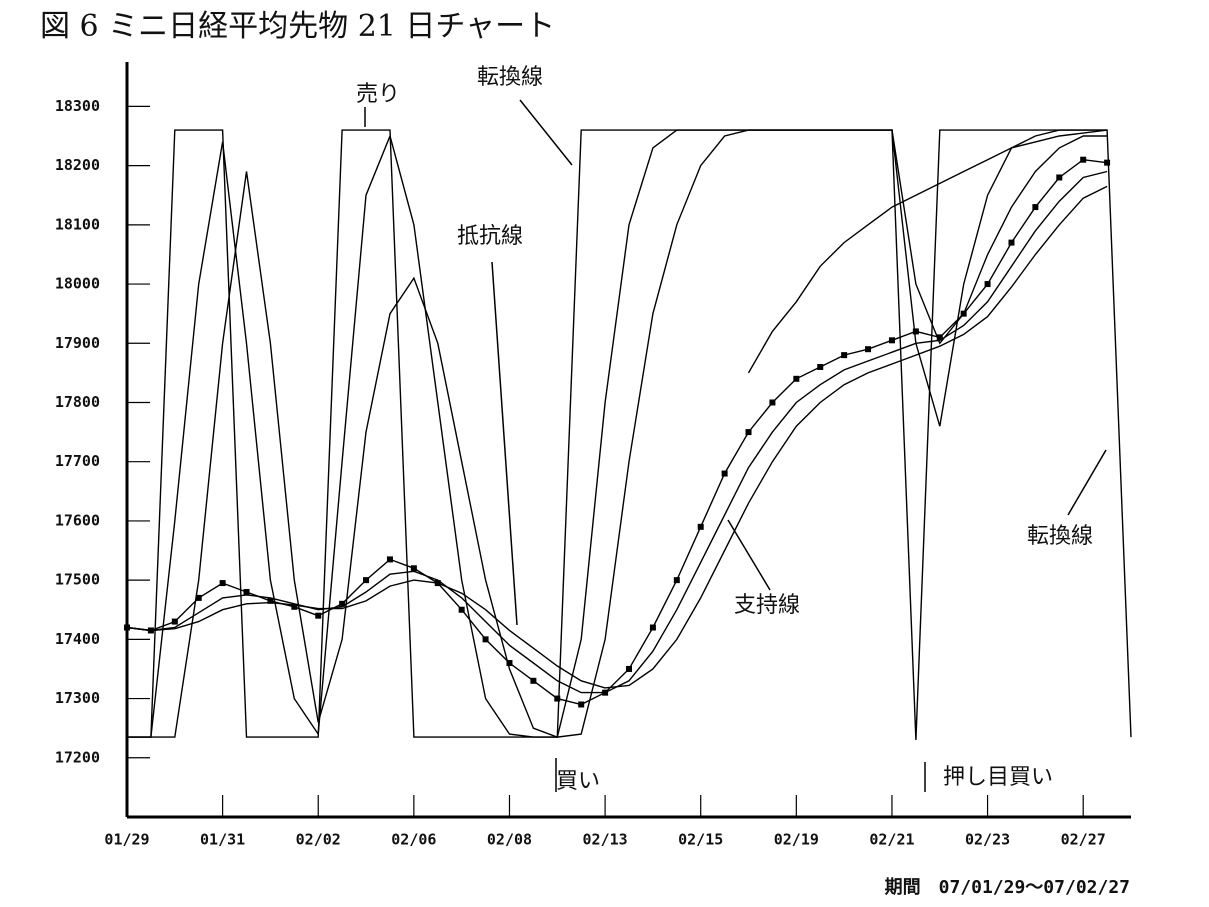 The height and width of the screenshot is (907, 1209). I want to click on y-tick-label: 17400, so click(77, 639).